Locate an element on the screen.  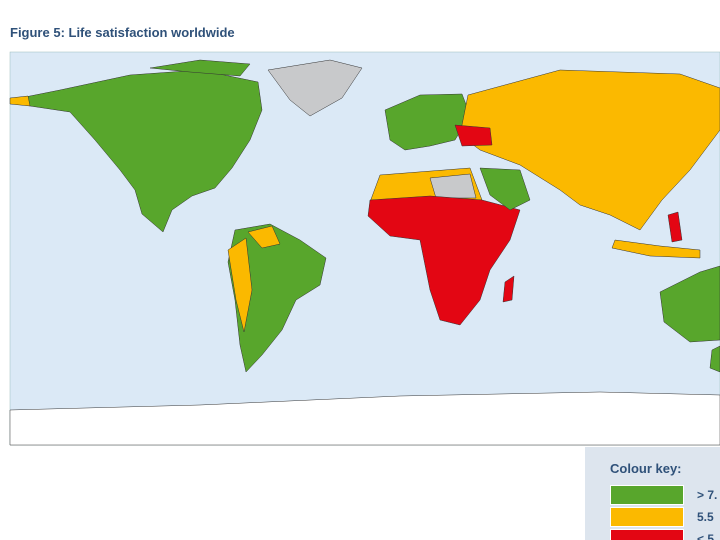
madagascar is located at coordinates (508, 289).